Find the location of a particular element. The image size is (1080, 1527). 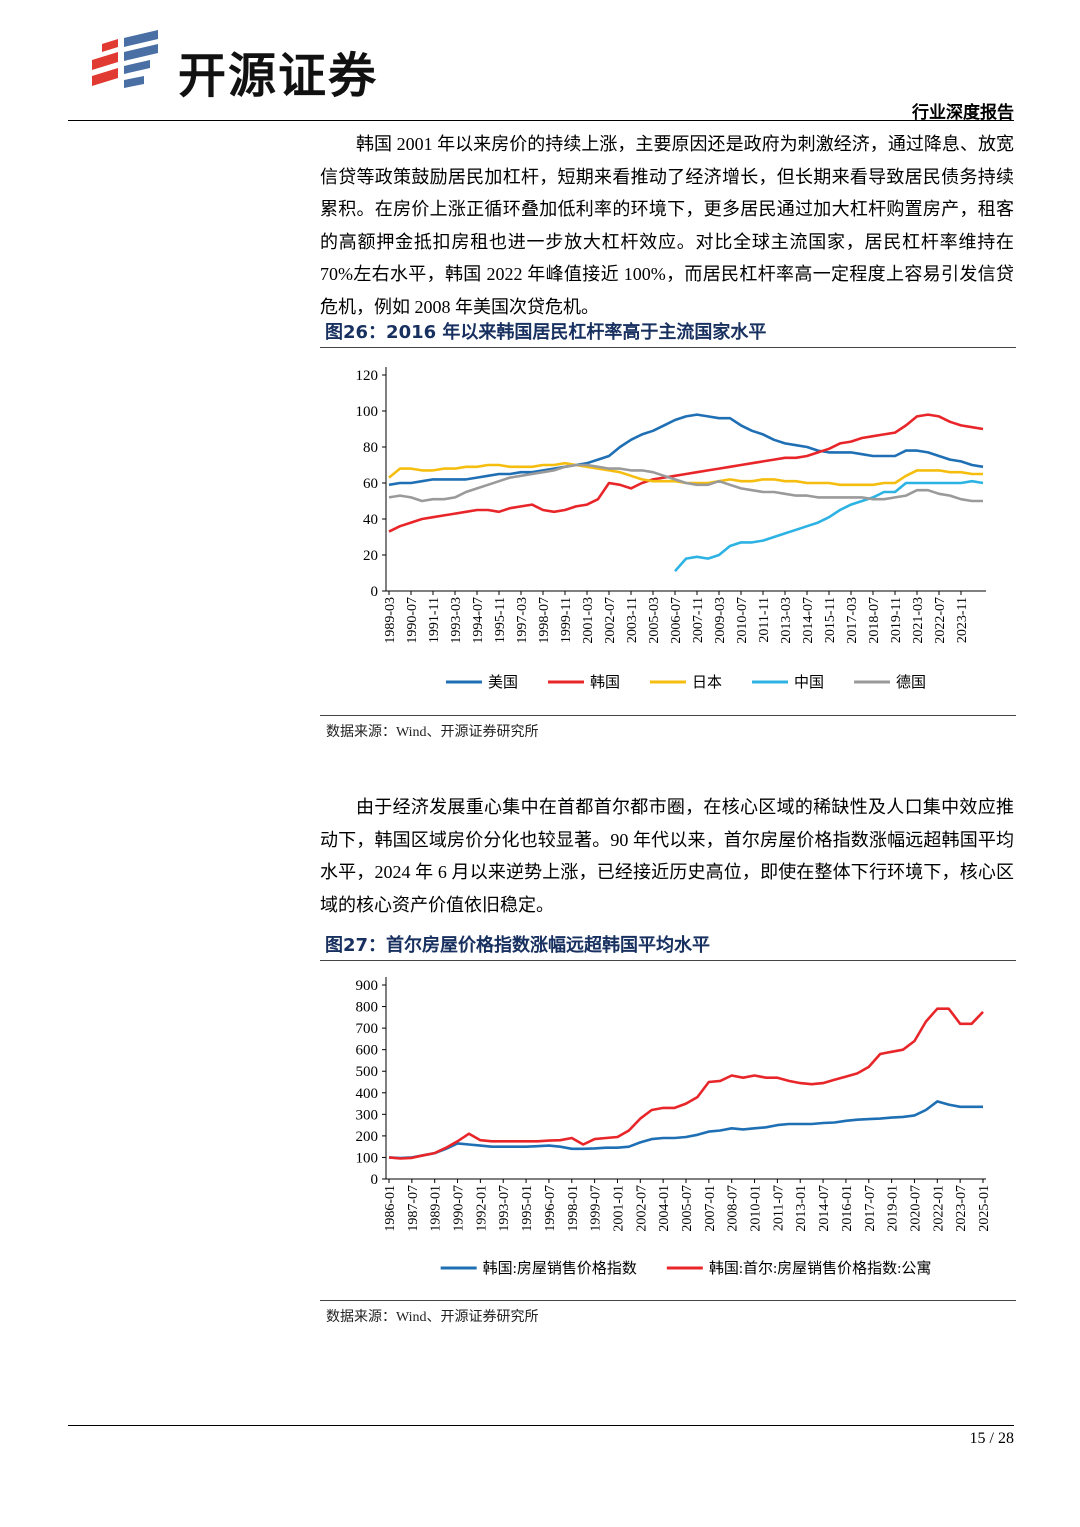

legend-item: 日本 is located at coordinates (685, 682).